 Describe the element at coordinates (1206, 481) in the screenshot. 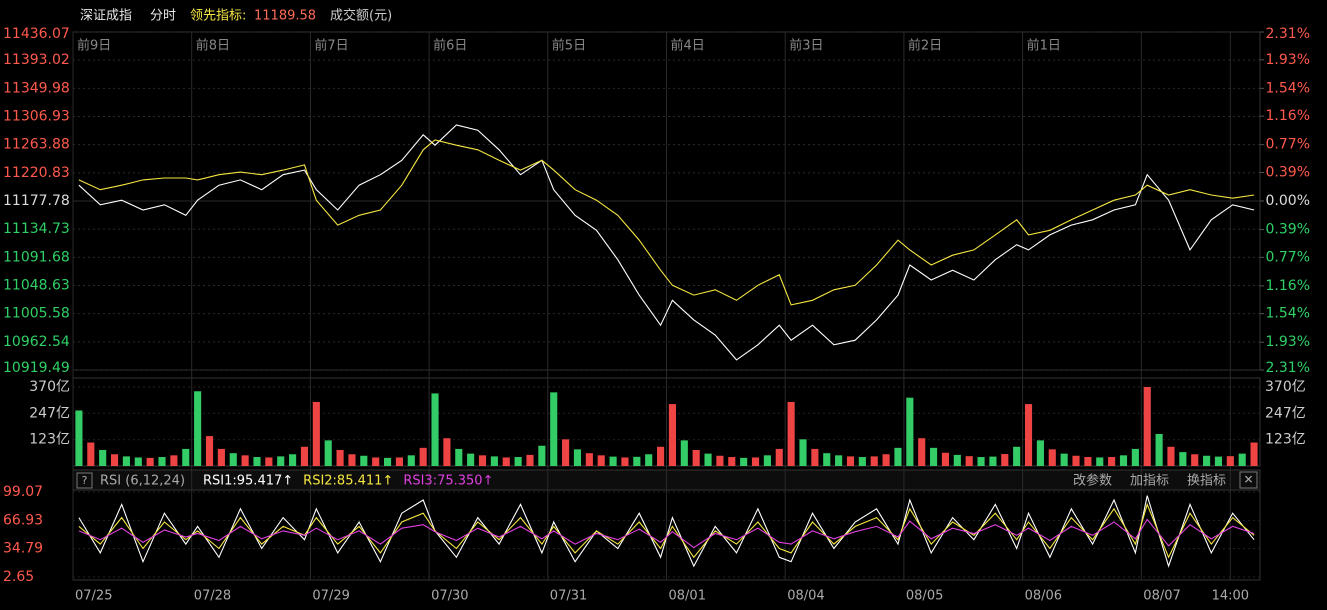

I see `indicator-button: 换指标` at that location.